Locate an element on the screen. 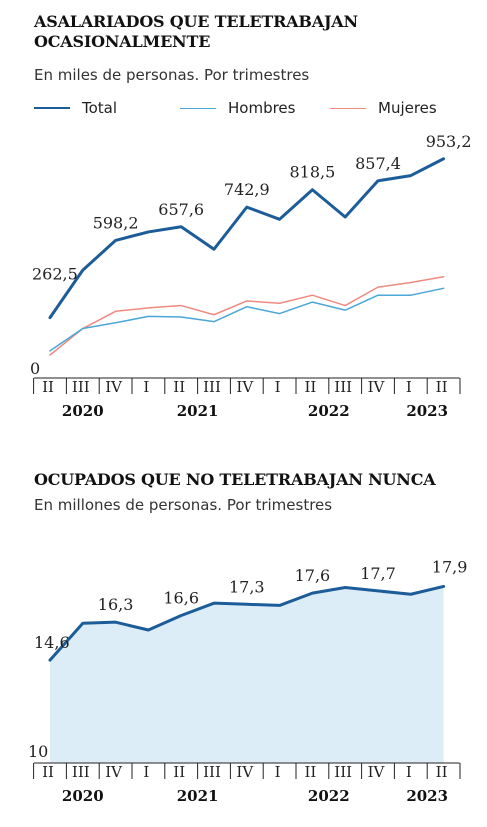  chart1-data-label: 657,6 is located at coordinates (181, 209).